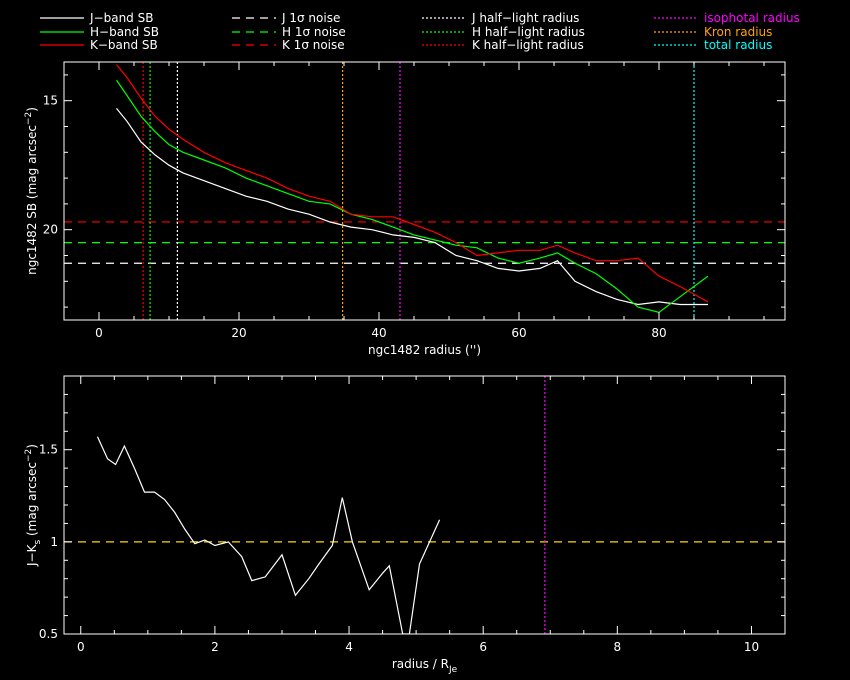  What do you see at coordinates (738, 45) in the screenshot?
I see `legend-label-total-radius: total radius` at bounding box center [738, 45].